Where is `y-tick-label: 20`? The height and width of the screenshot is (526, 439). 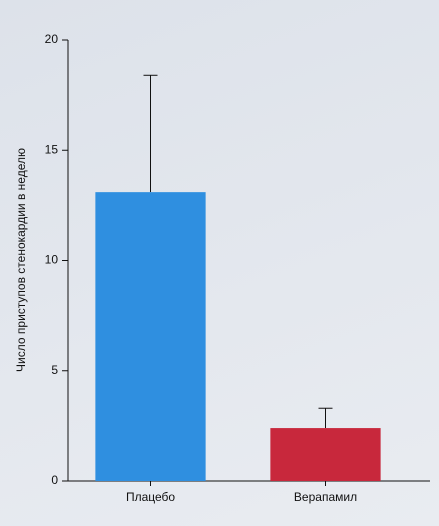 y-tick-label: 20 is located at coordinates (52, 39).